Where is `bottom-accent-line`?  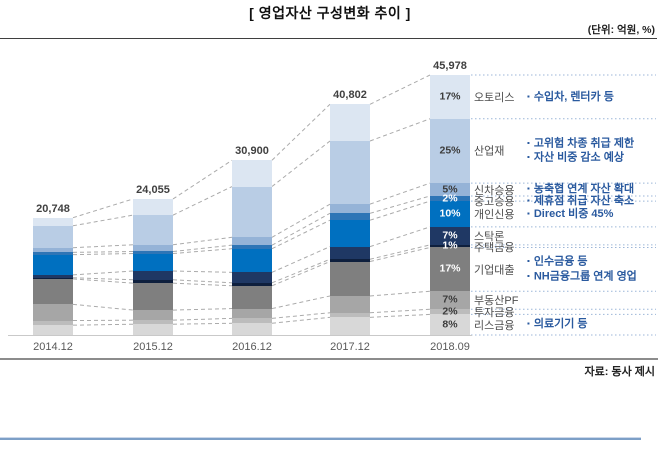
bottom-accent-line is located at coordinates (320, 438).